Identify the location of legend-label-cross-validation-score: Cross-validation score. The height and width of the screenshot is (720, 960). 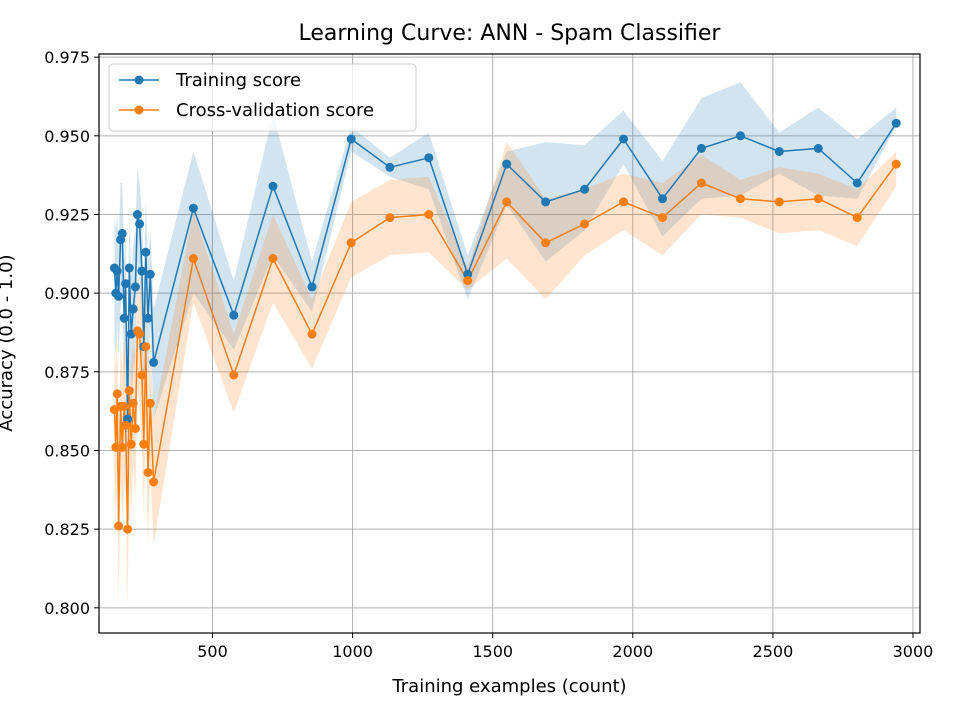
(275, 110).